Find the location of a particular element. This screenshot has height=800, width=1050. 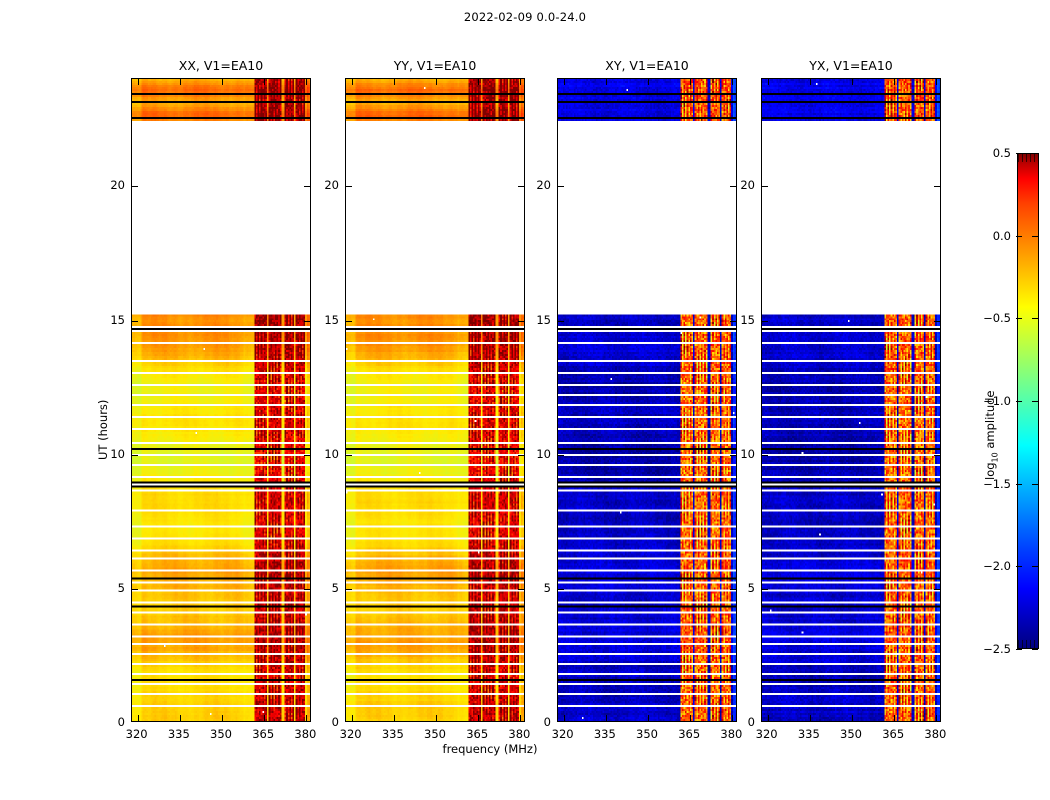

y-tick-label-xy-0: 0 is located at coordinates (547, 722).